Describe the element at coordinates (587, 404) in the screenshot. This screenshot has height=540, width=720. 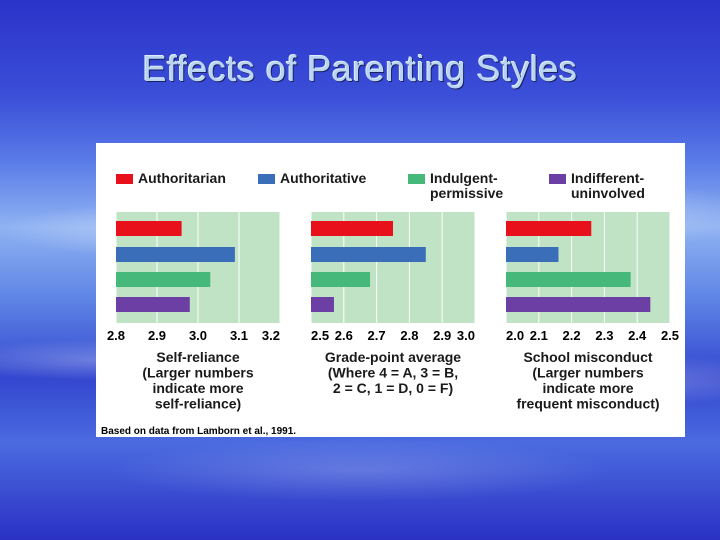
I see `panel-label-2-3: frequent misconduct)` at that location.